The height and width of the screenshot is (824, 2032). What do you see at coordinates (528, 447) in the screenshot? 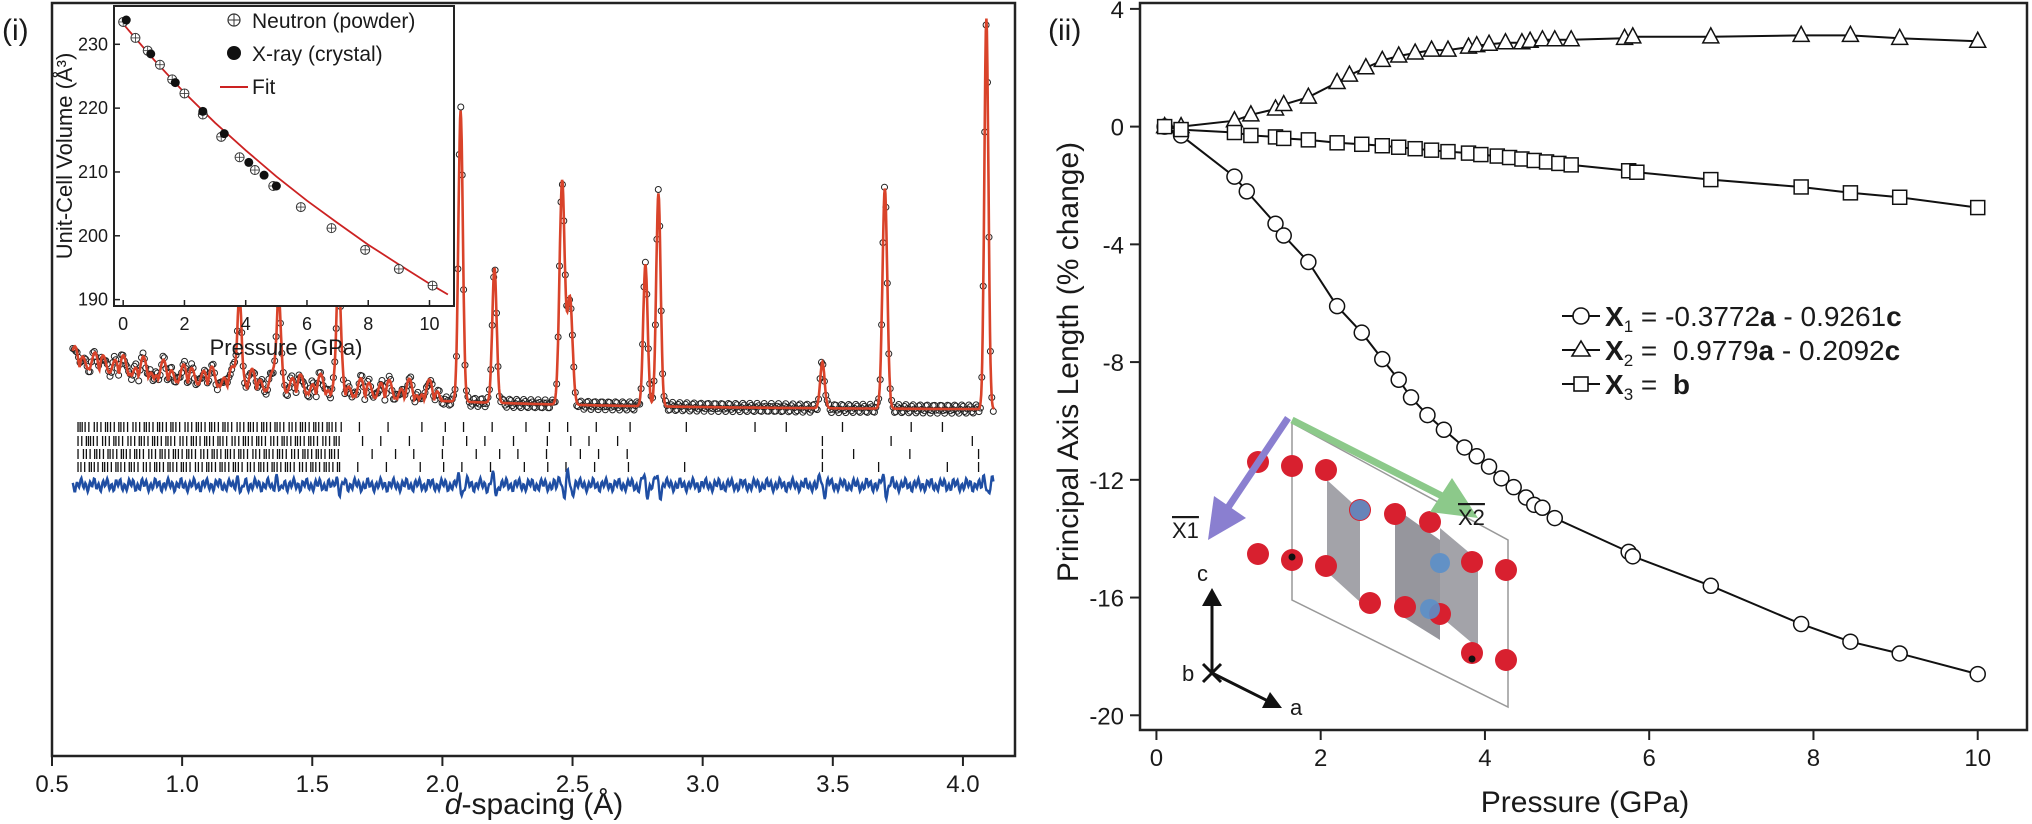
I see `reflection-tick-rows` at bounding box center [528, 447].